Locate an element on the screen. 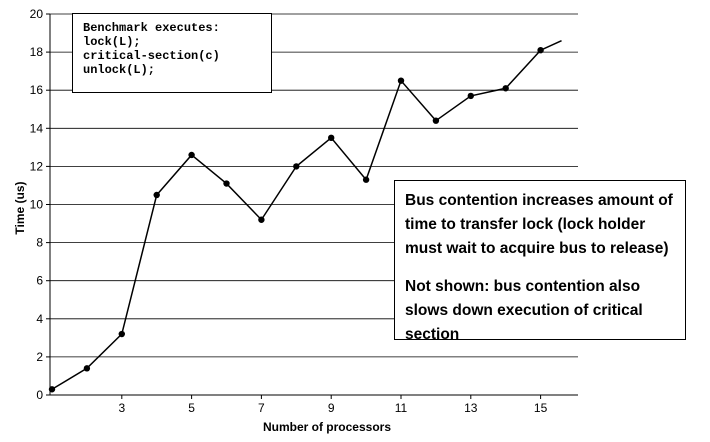 This screenshot has height=442, width=710. code-line: Benchmark executes: is located at coordinates (151, 28).